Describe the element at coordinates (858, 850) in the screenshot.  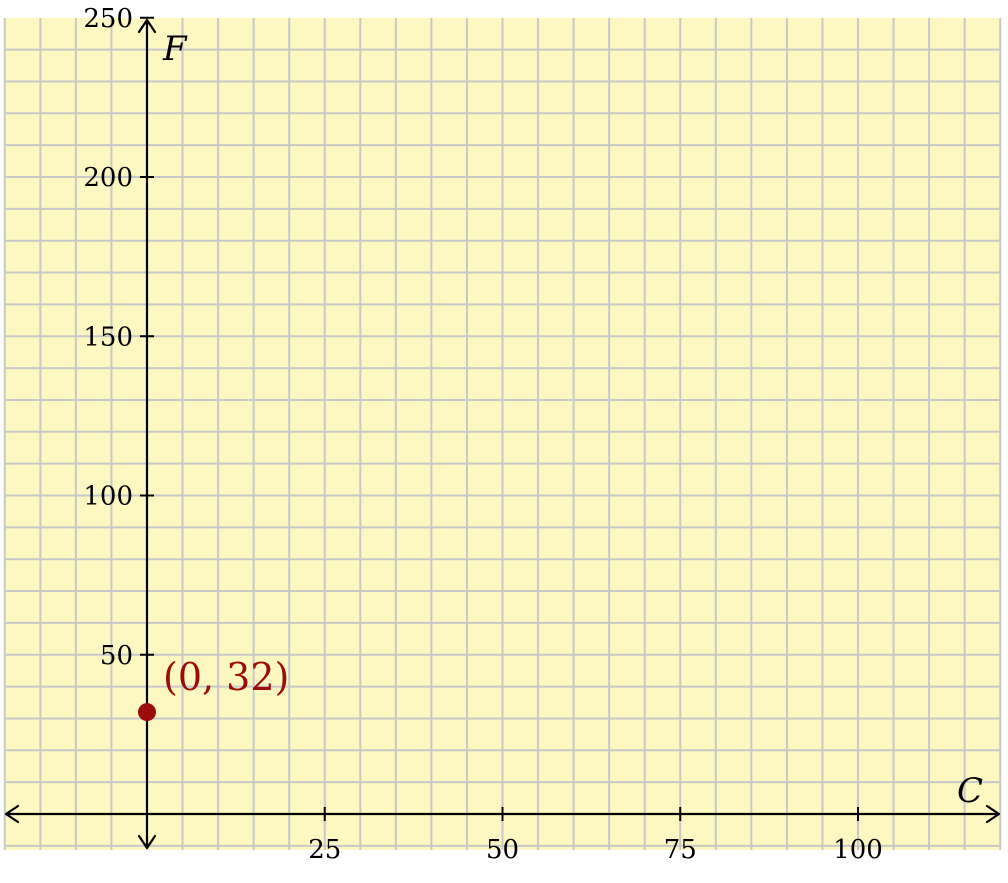
I see `x-tick-label: 100` at that location.